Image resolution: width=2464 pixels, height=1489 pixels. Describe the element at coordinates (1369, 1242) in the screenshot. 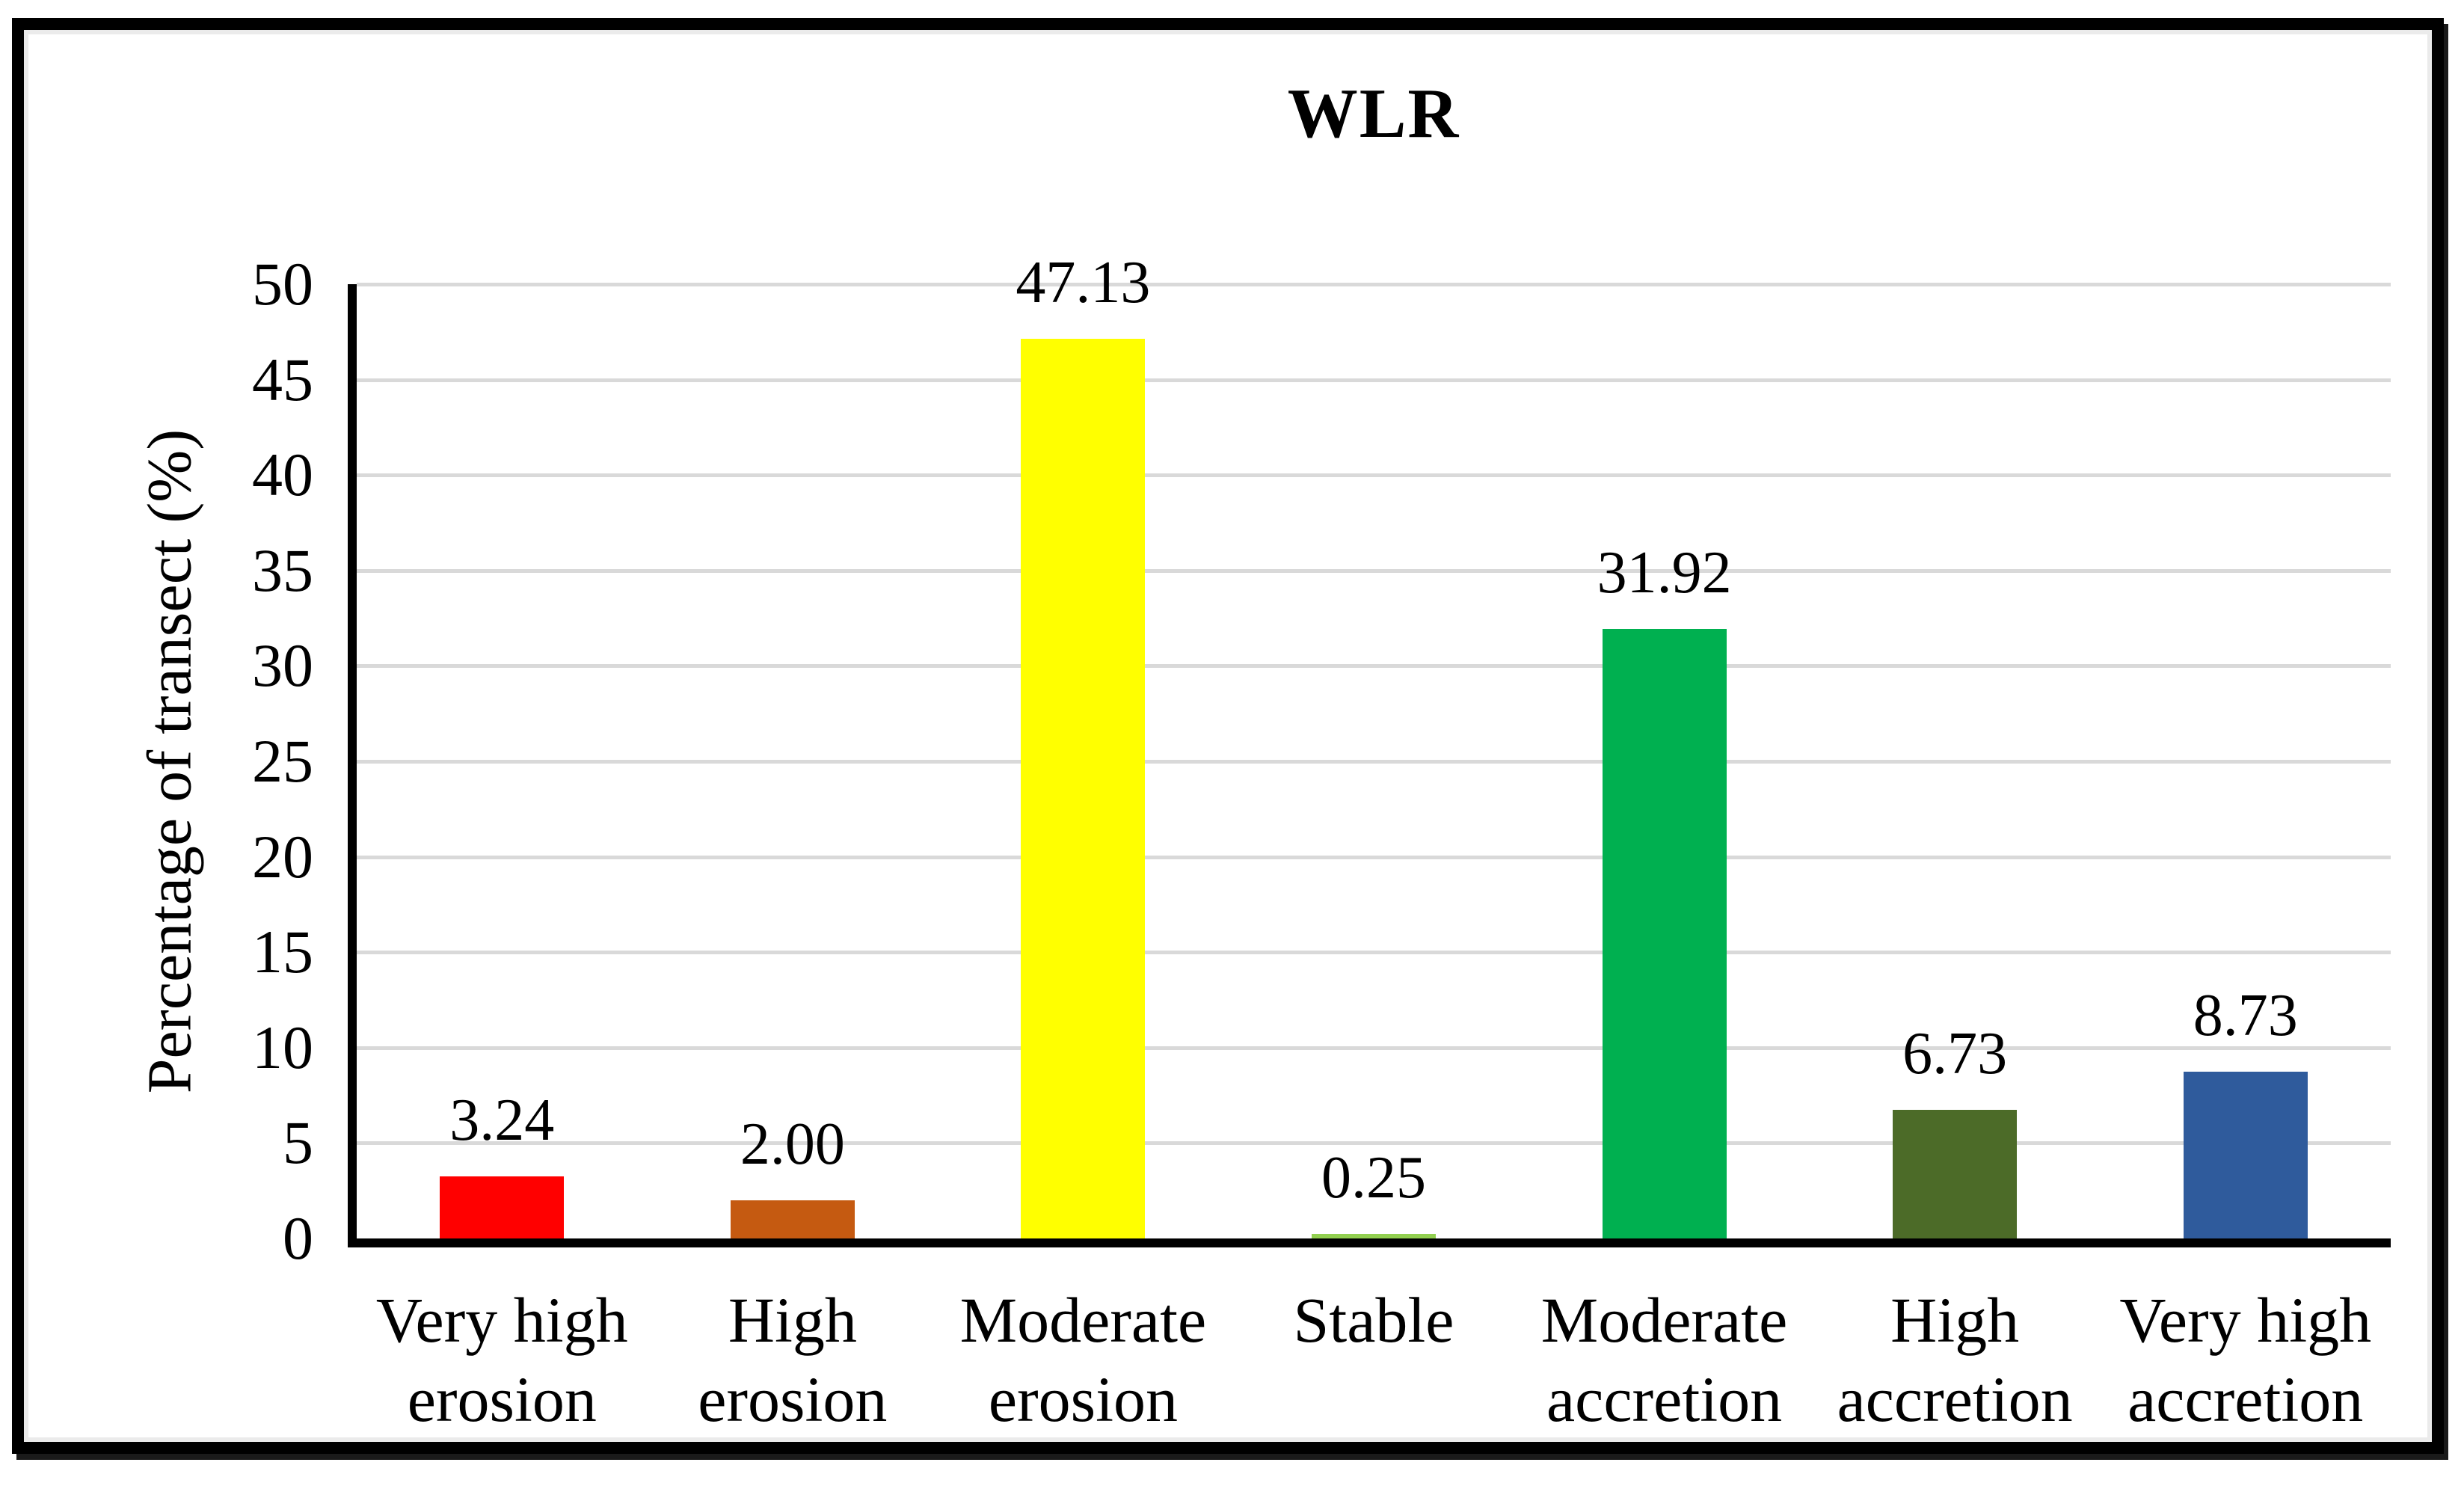

I see `x-axis-line` at that location.